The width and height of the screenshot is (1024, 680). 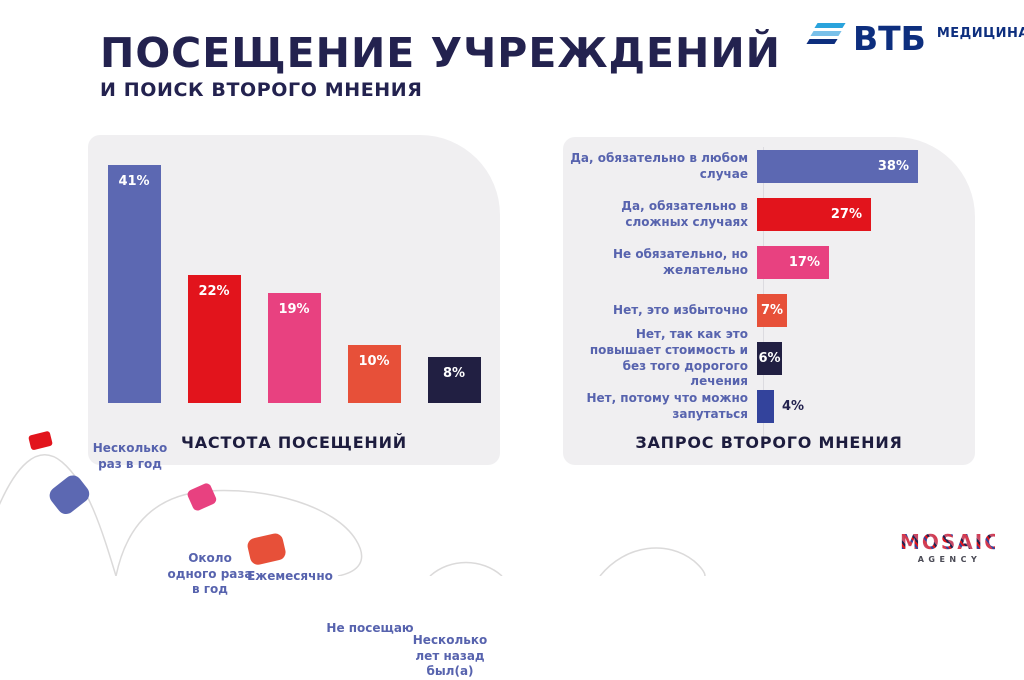 I want to click on deco-red-shape, so click(x=40, y=440).